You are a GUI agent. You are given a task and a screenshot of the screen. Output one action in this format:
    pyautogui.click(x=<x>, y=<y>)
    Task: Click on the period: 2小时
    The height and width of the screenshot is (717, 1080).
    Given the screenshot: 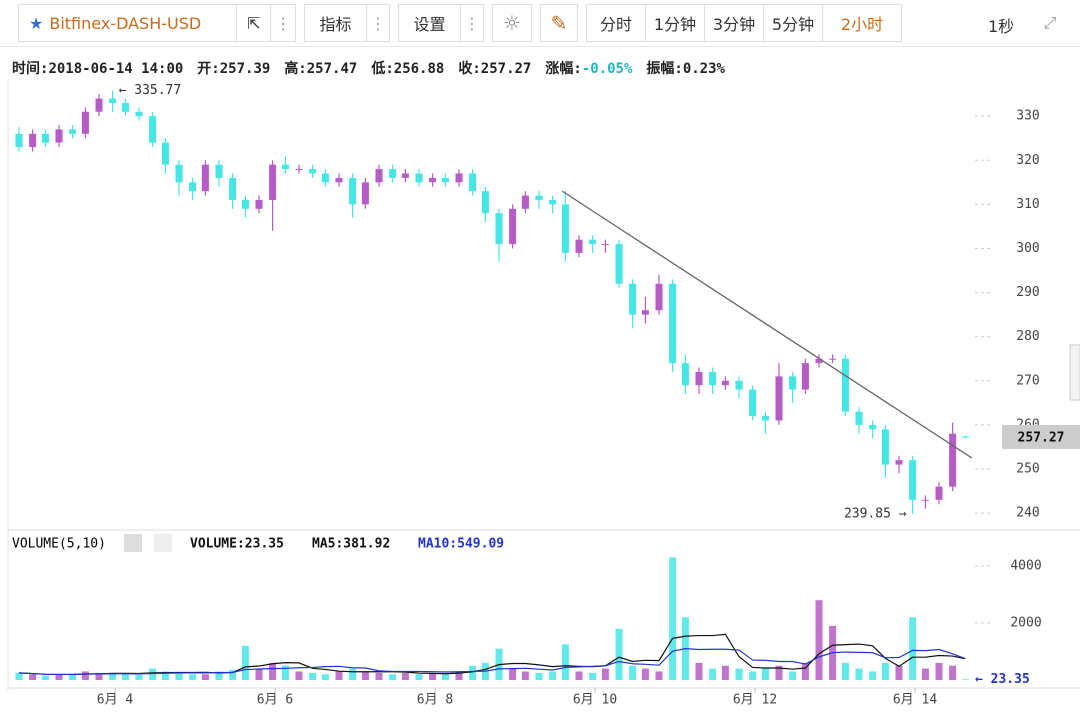 What is the action you would take?
    pyautogui.click(x=862, y=24)
    